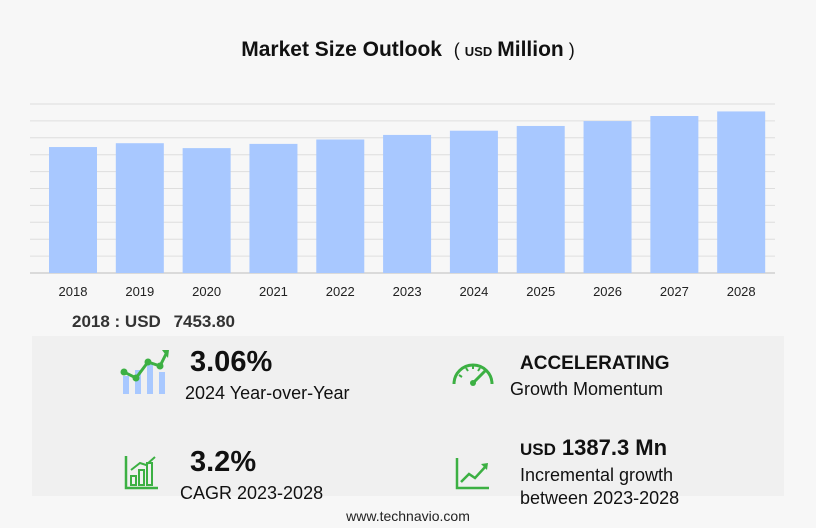  Describe the element at coordinates (267, 393) in the screenshot. I see `yoy-label: 2024 Year-over-Year` at that location.